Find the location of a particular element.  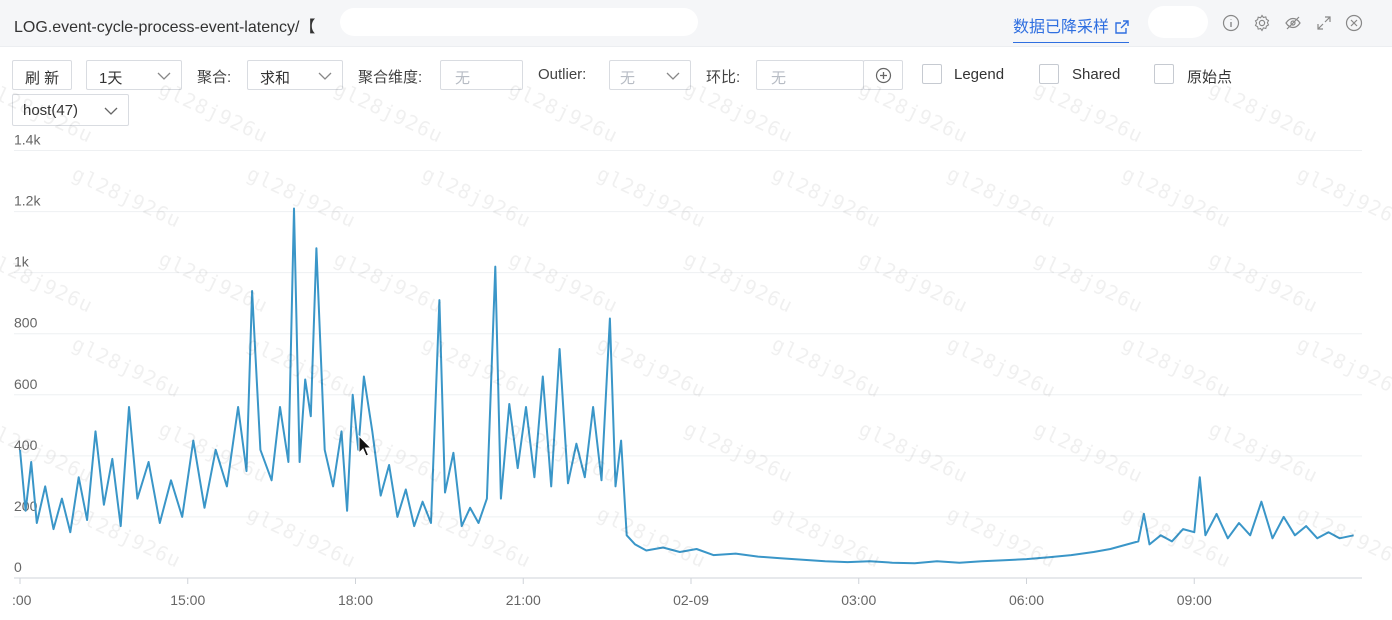

x-tick-label: 15:00 is located at coordinates (187, 600).